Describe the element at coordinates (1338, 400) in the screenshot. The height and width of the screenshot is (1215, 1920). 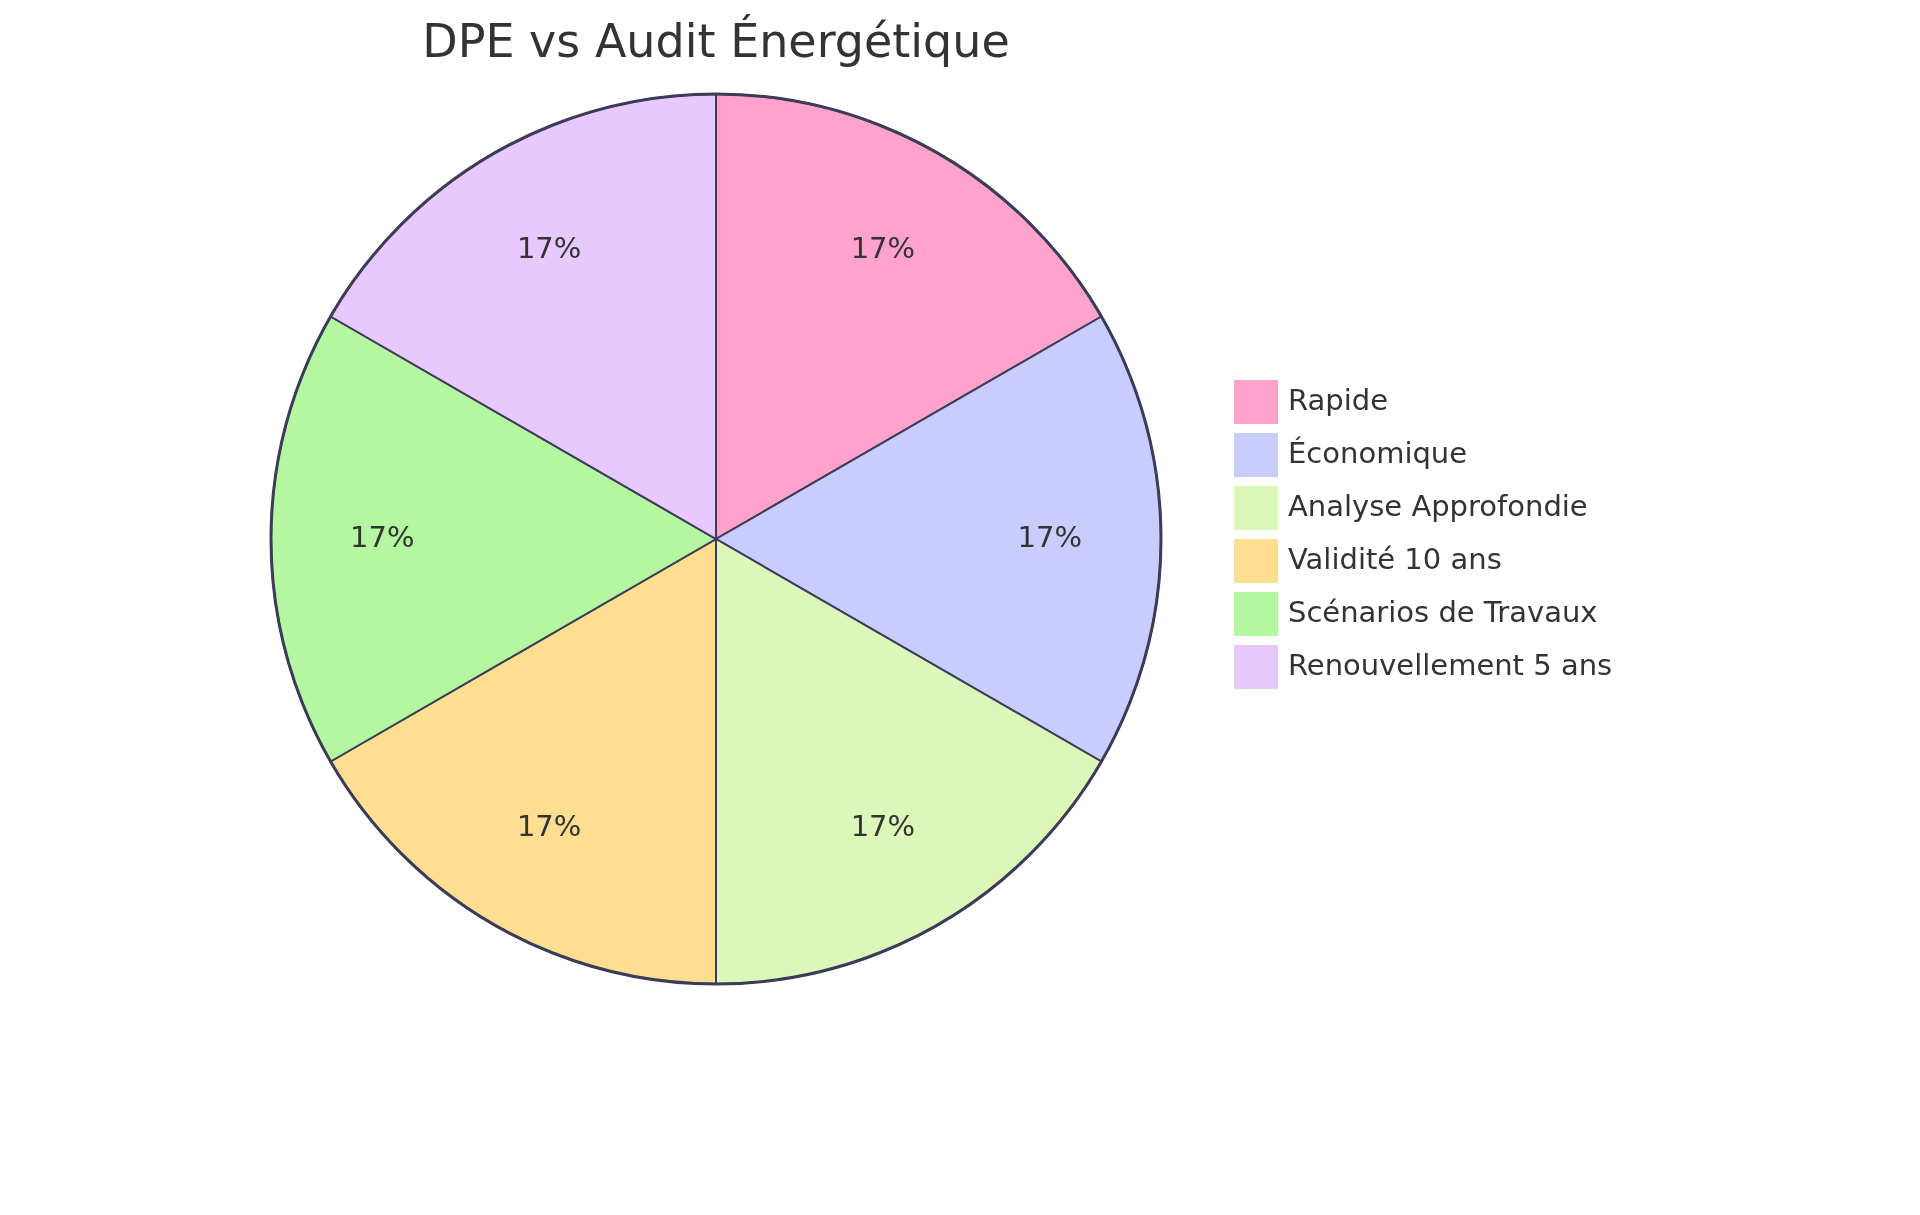
I see `legend-label: Rapide` at that location.